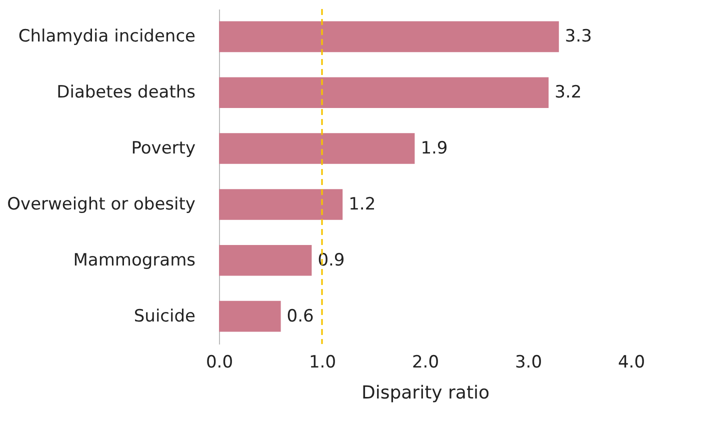  What do you see at coordinates (632, 362) in the screenshot?
I see `x-tick-label: 4.0` at bounding box center [632, 362].